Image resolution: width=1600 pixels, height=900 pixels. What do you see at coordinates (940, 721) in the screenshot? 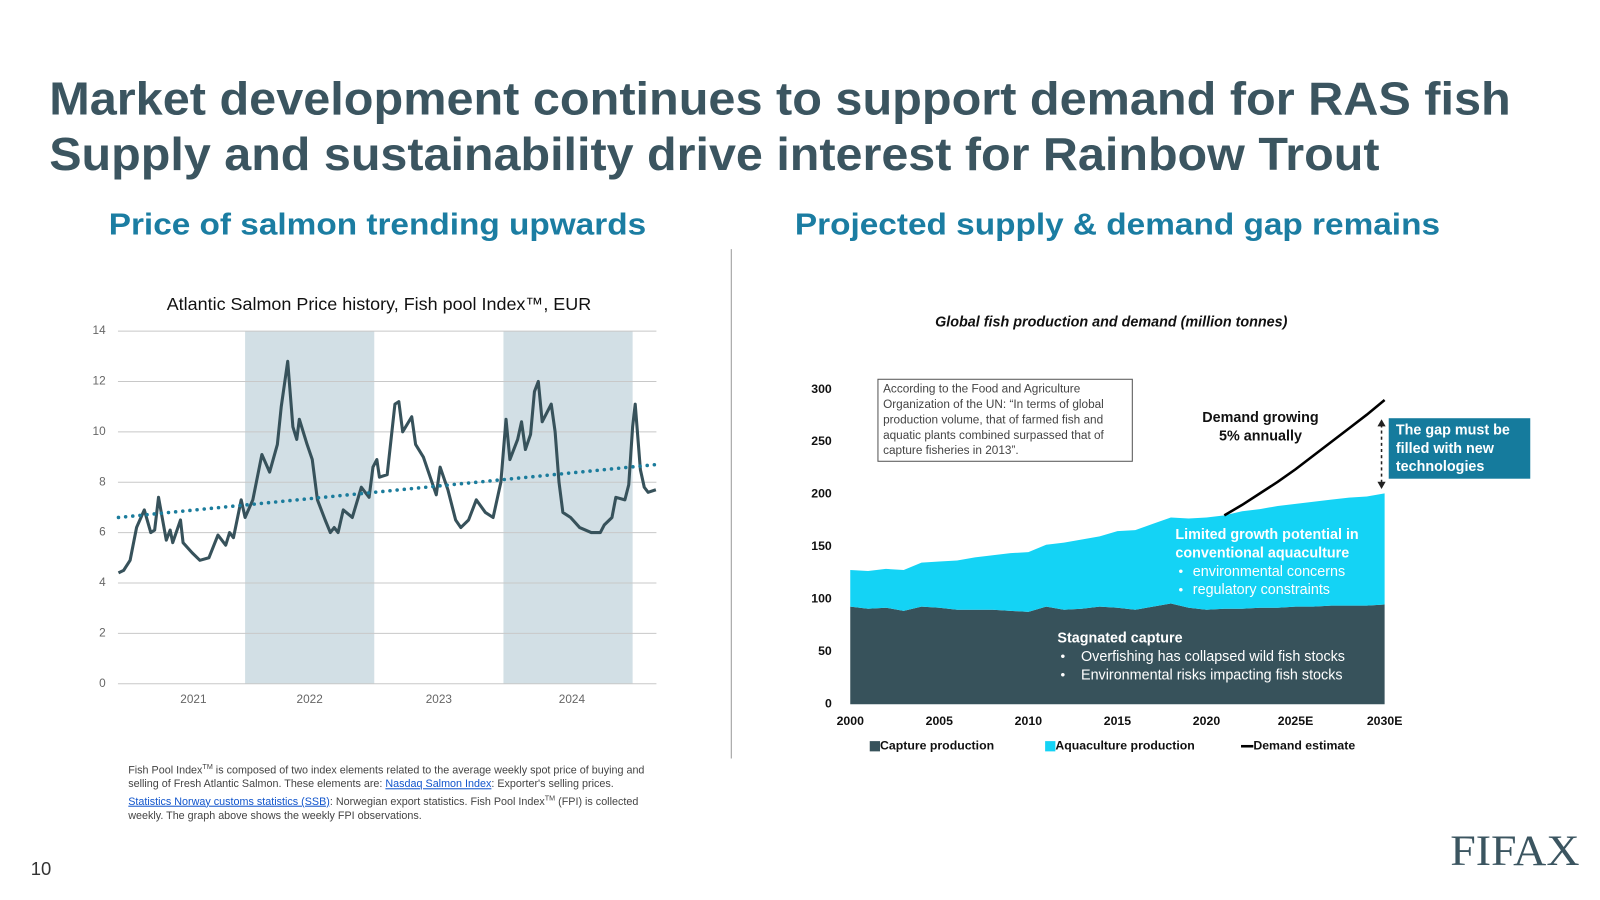
I see `x-tick-label: 2005` at bounding box center [940, 721].